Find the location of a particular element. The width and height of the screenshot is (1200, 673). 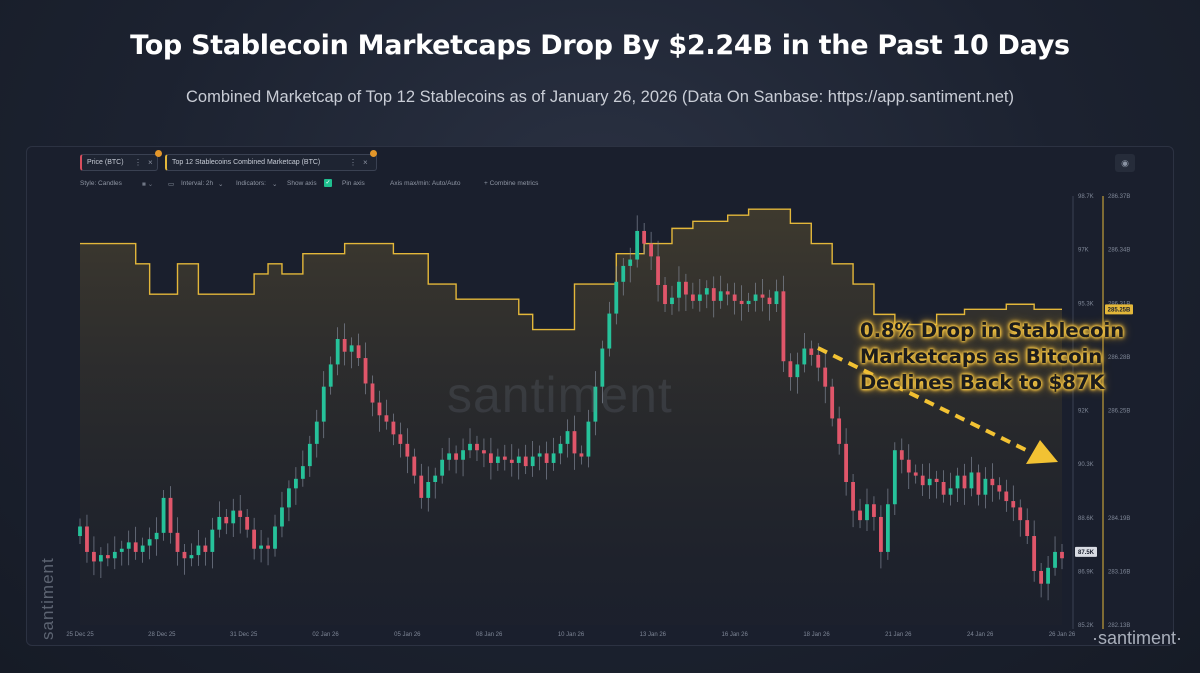

y-right-tick-label: 282.13B is located at coordinates (1119, 626).